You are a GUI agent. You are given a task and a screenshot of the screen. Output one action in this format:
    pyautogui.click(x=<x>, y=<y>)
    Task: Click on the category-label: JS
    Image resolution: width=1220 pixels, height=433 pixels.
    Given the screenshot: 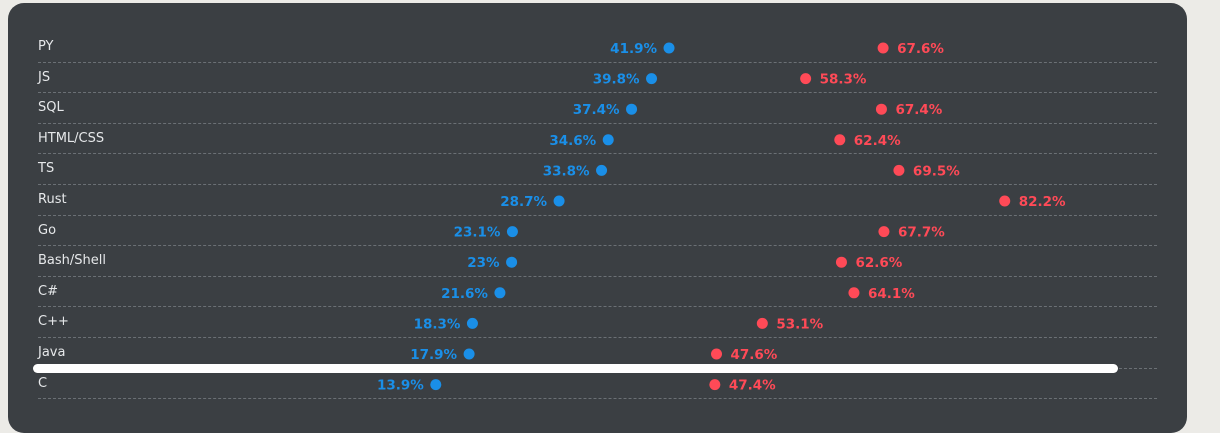 What is the action you would take?
    pyautogui.click(x=44, y=77)
    